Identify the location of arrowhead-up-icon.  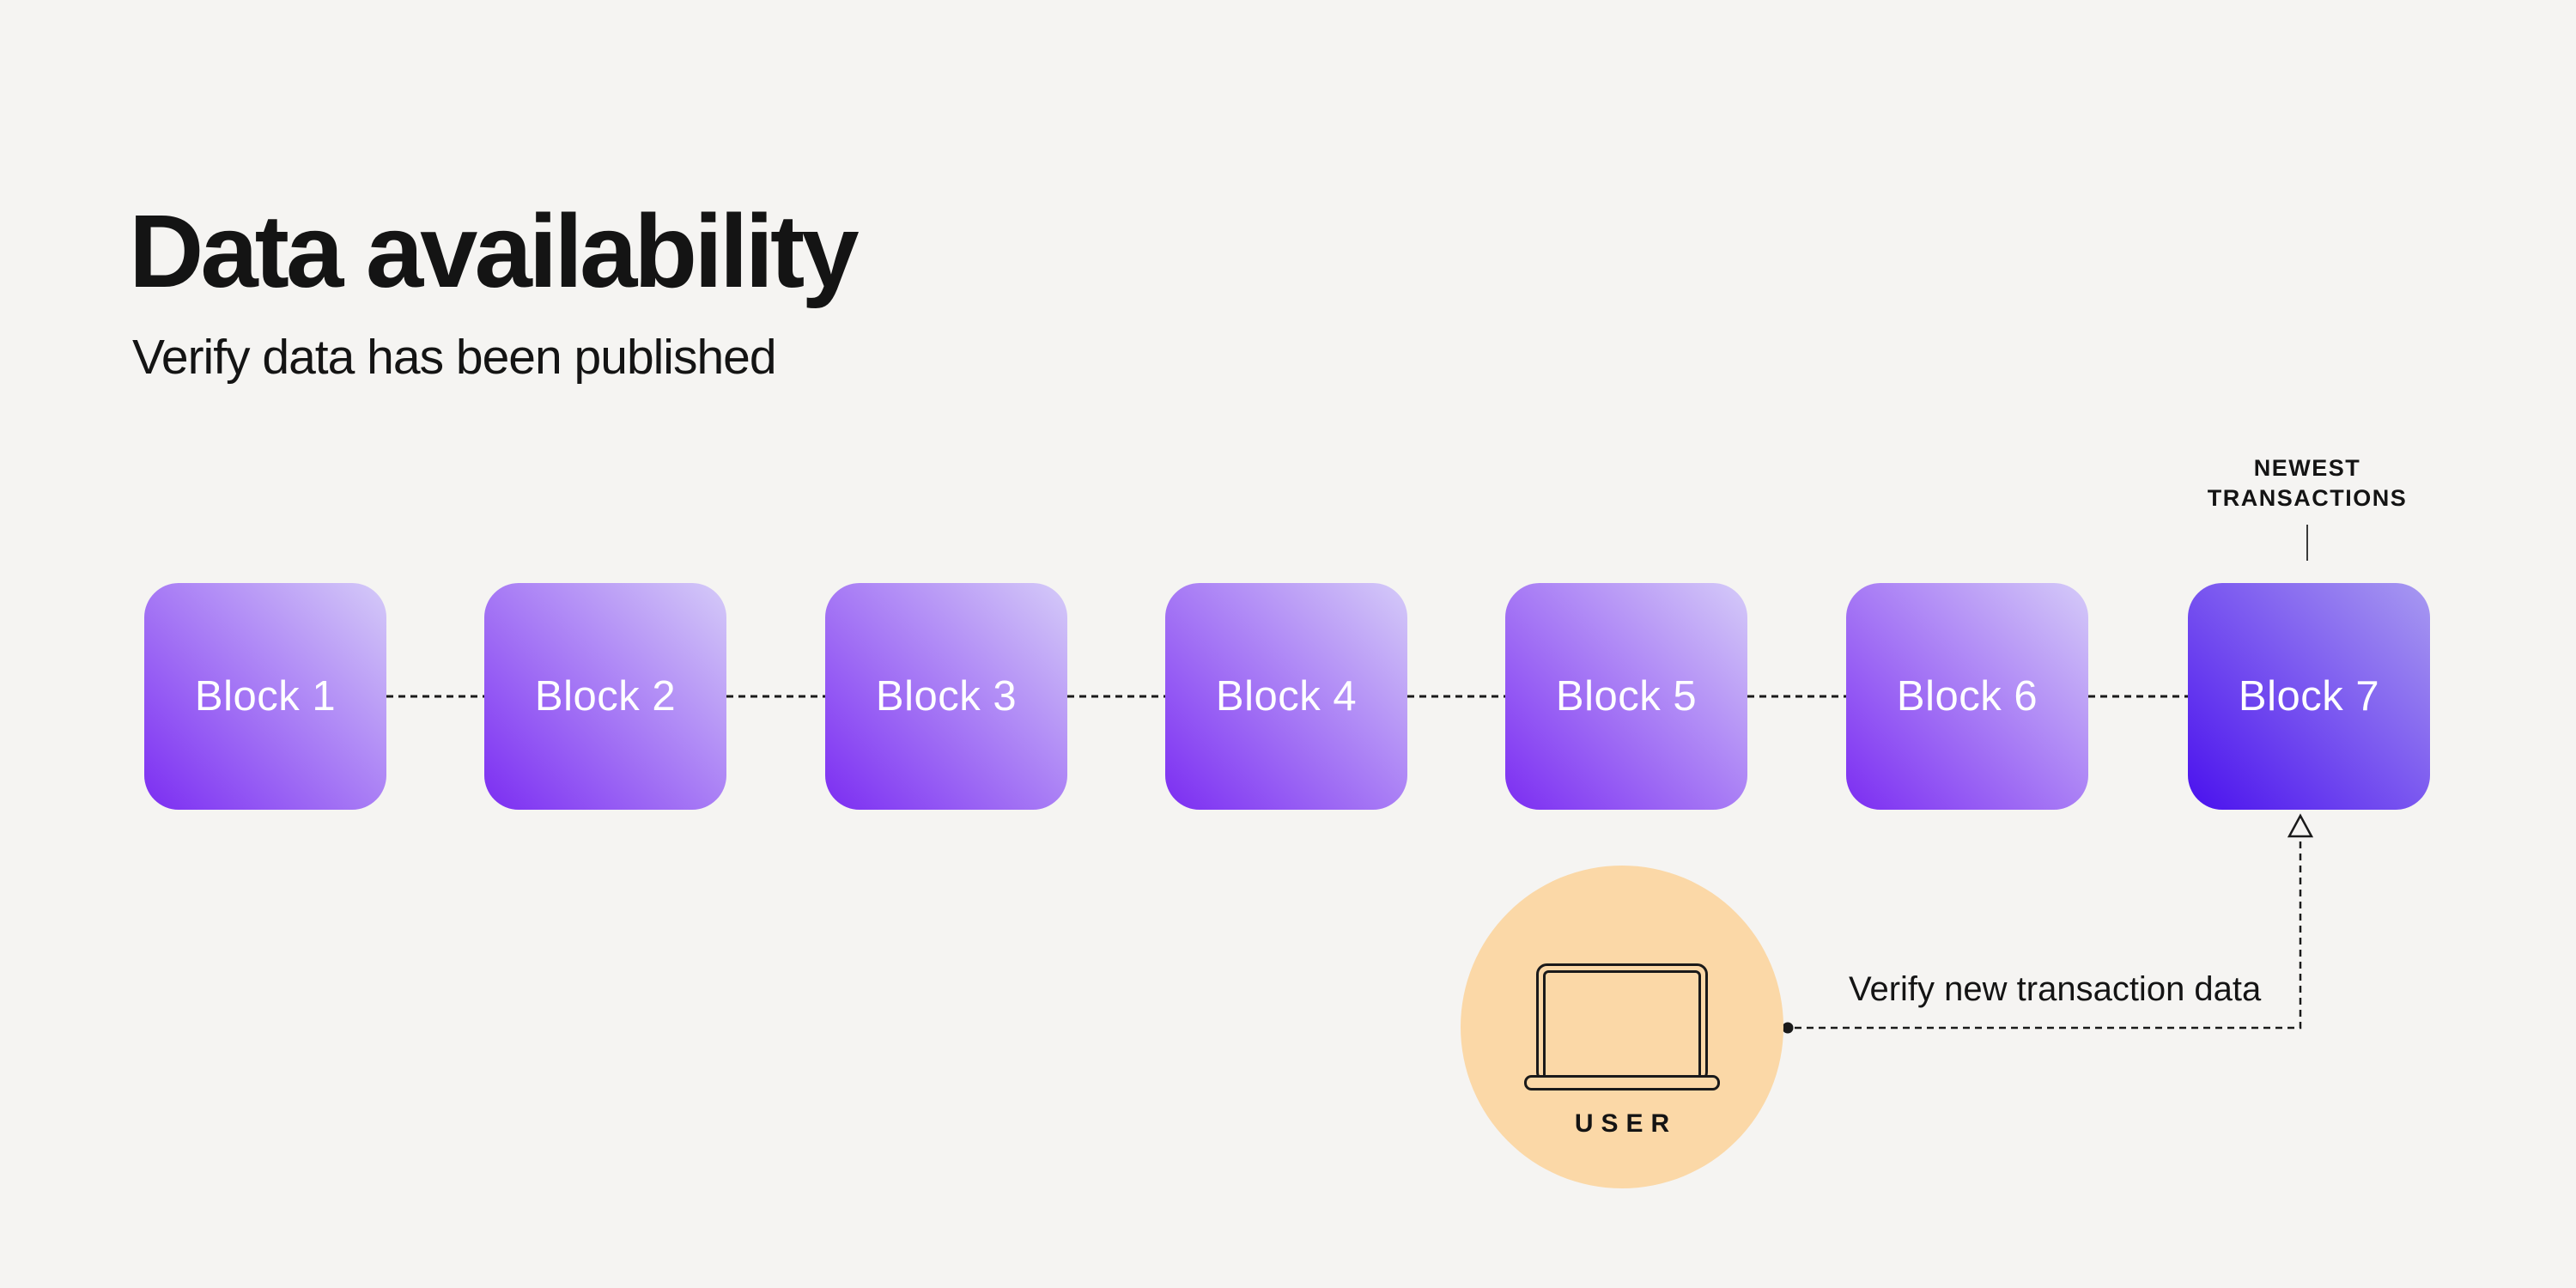
(2301, 825).